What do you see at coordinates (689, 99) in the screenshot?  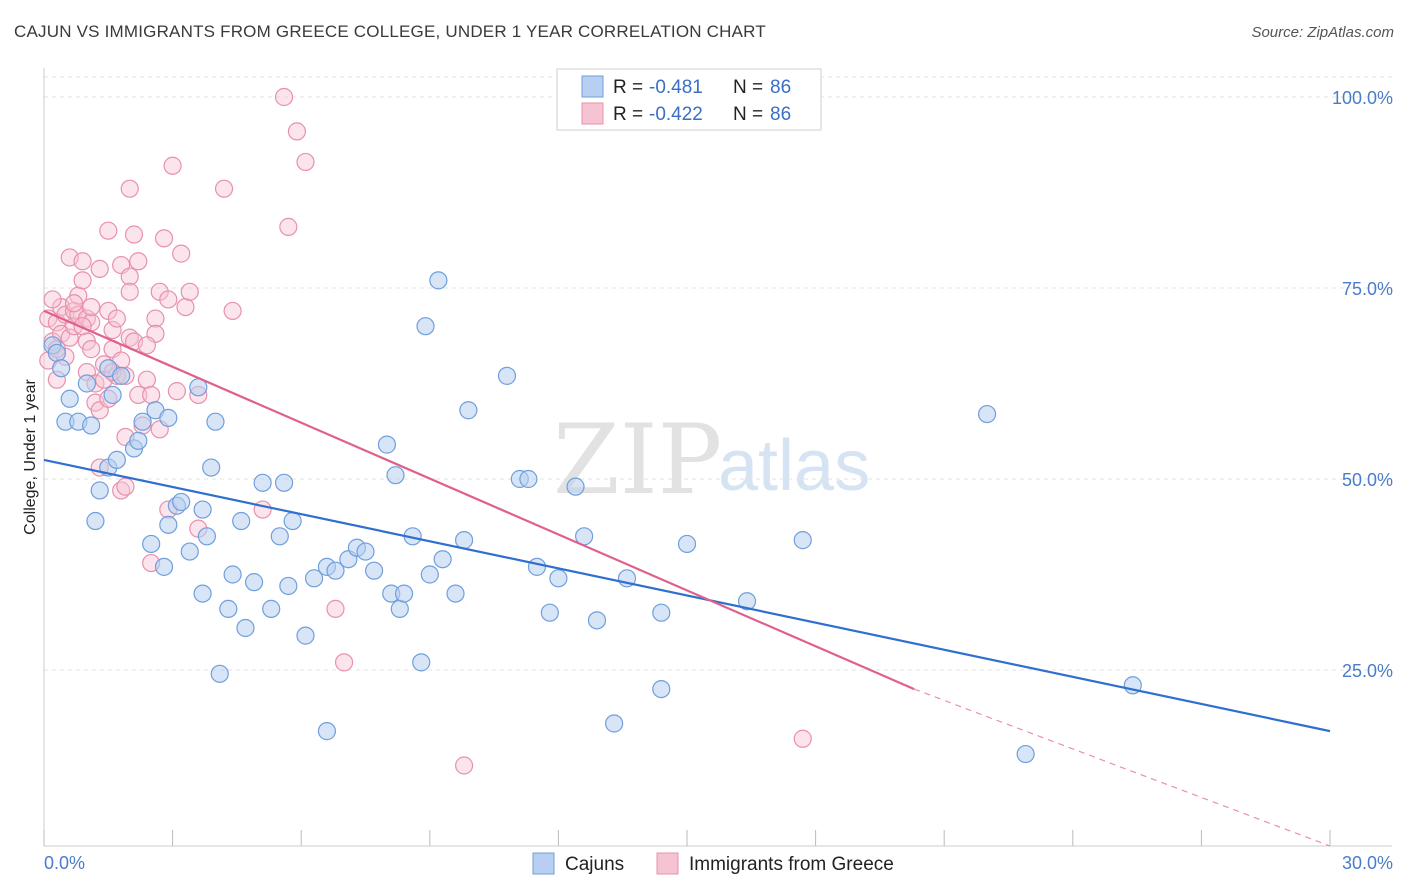 I see `correlation-legend: R = -0.481 N = 86 R = -0.422 N = 86` at bounding box center [689, 99].